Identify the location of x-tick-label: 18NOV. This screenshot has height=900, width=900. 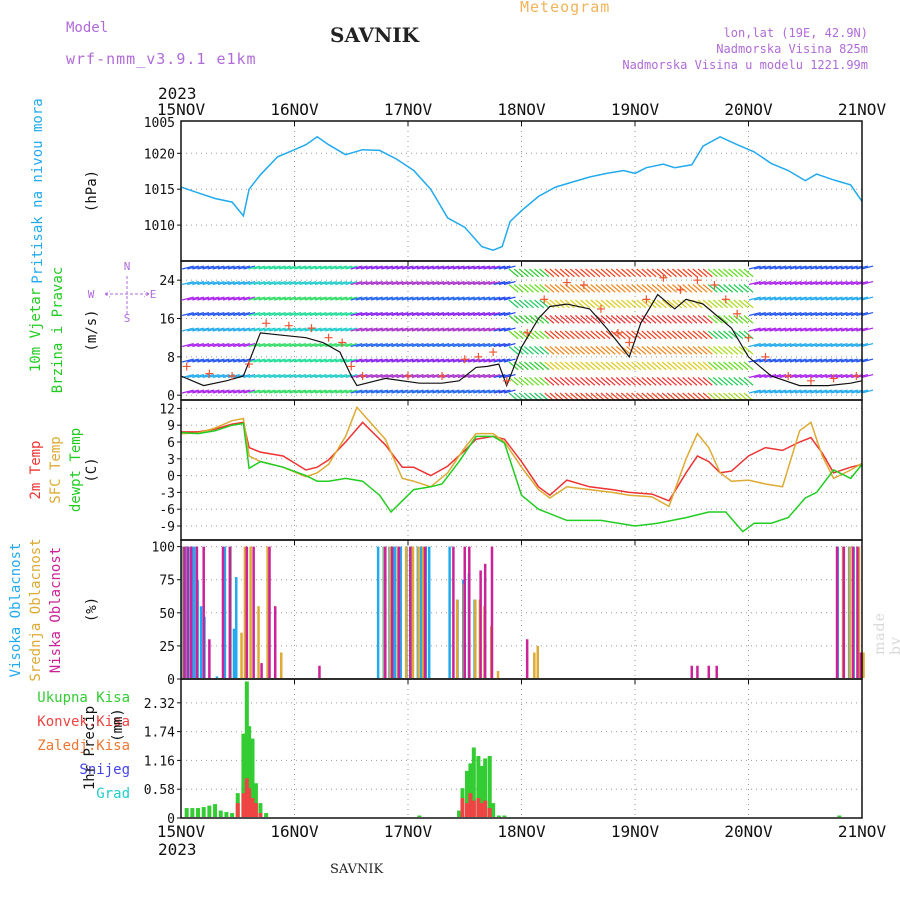
(521, 831).